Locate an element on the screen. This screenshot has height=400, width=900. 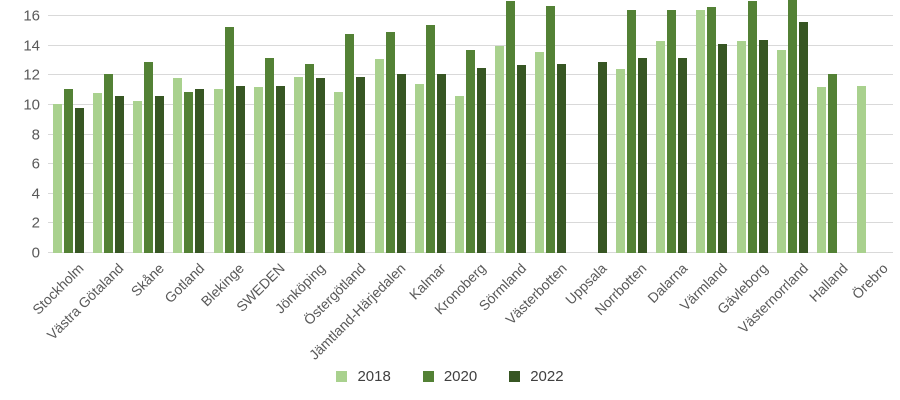
y-tick-label: 12 is located at coordinates (31, 75).